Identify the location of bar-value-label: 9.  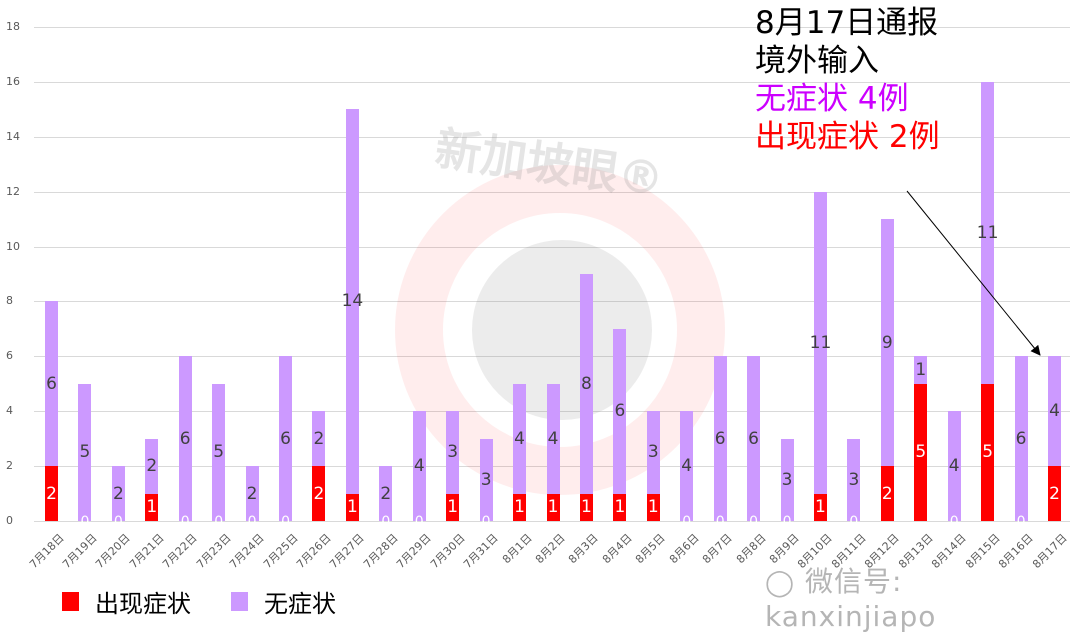
(887, 342).